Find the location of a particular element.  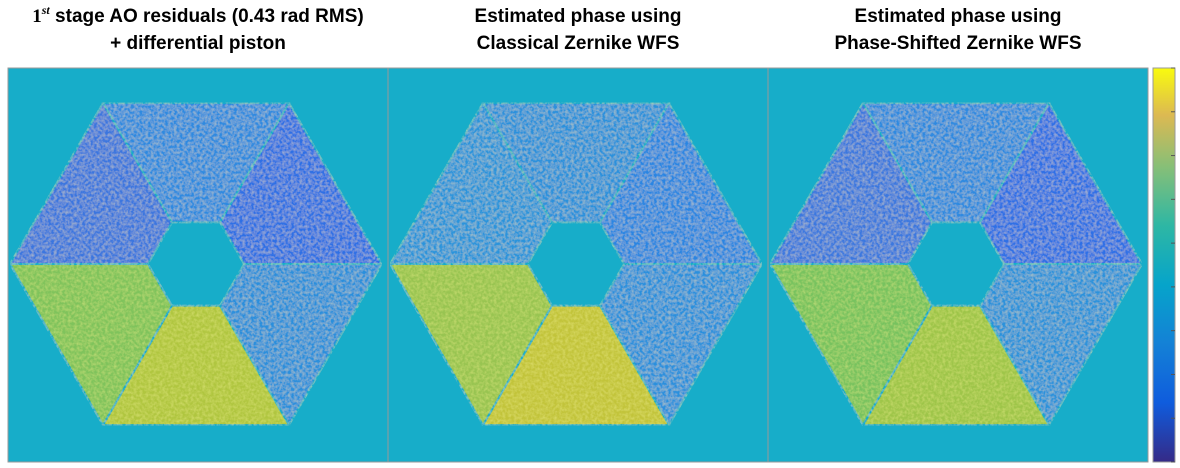

panel-title: + differential piston is located at coordinates (198, 43).